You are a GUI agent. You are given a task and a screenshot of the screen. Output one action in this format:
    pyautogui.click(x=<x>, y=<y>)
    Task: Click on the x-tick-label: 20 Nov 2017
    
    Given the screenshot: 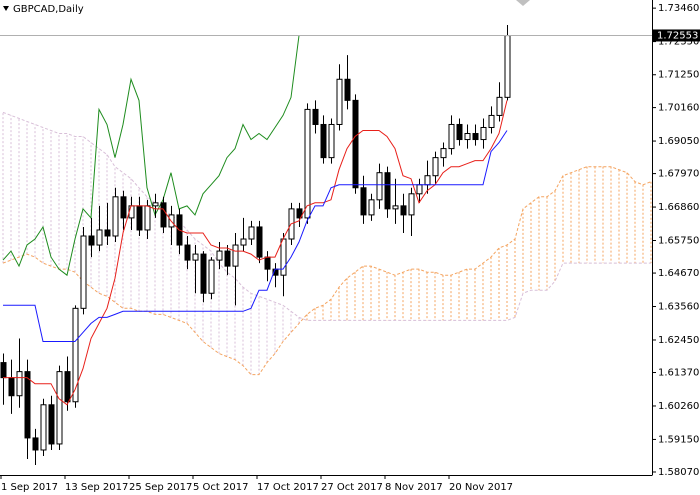 What is the action you would take?
    pyautogui.click(x=481, y=487)
    